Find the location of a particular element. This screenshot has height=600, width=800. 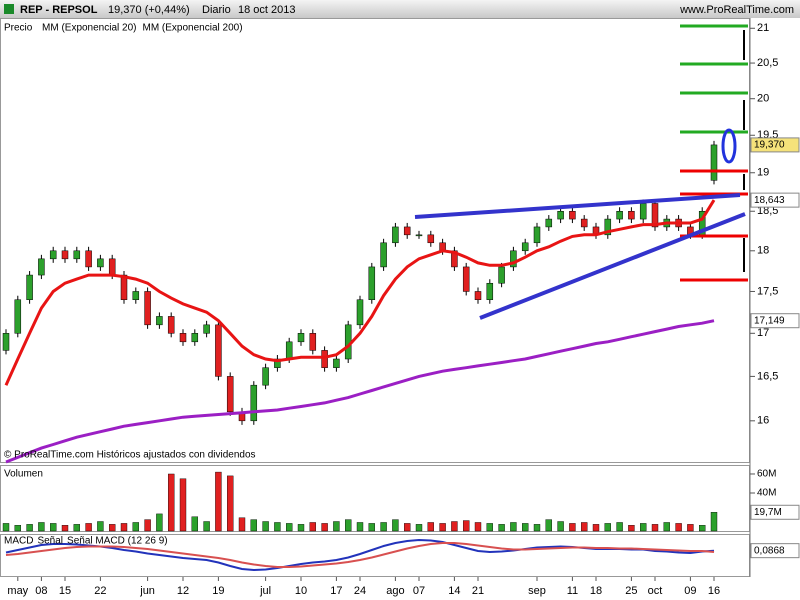

x-tick-label: jul is located at coordinates (265, 591).